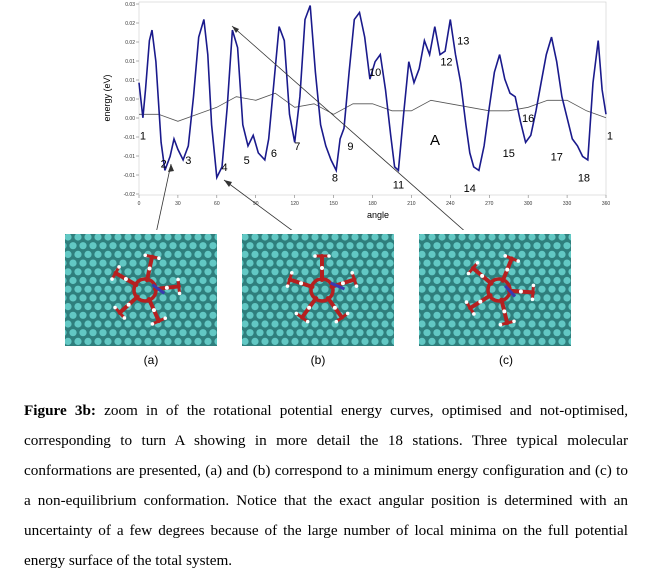 The height and width of the screenshot is (576, 657). Describe the element at coordinates (335, 178) in the screenshot. I see `station-label: 8` at that location.